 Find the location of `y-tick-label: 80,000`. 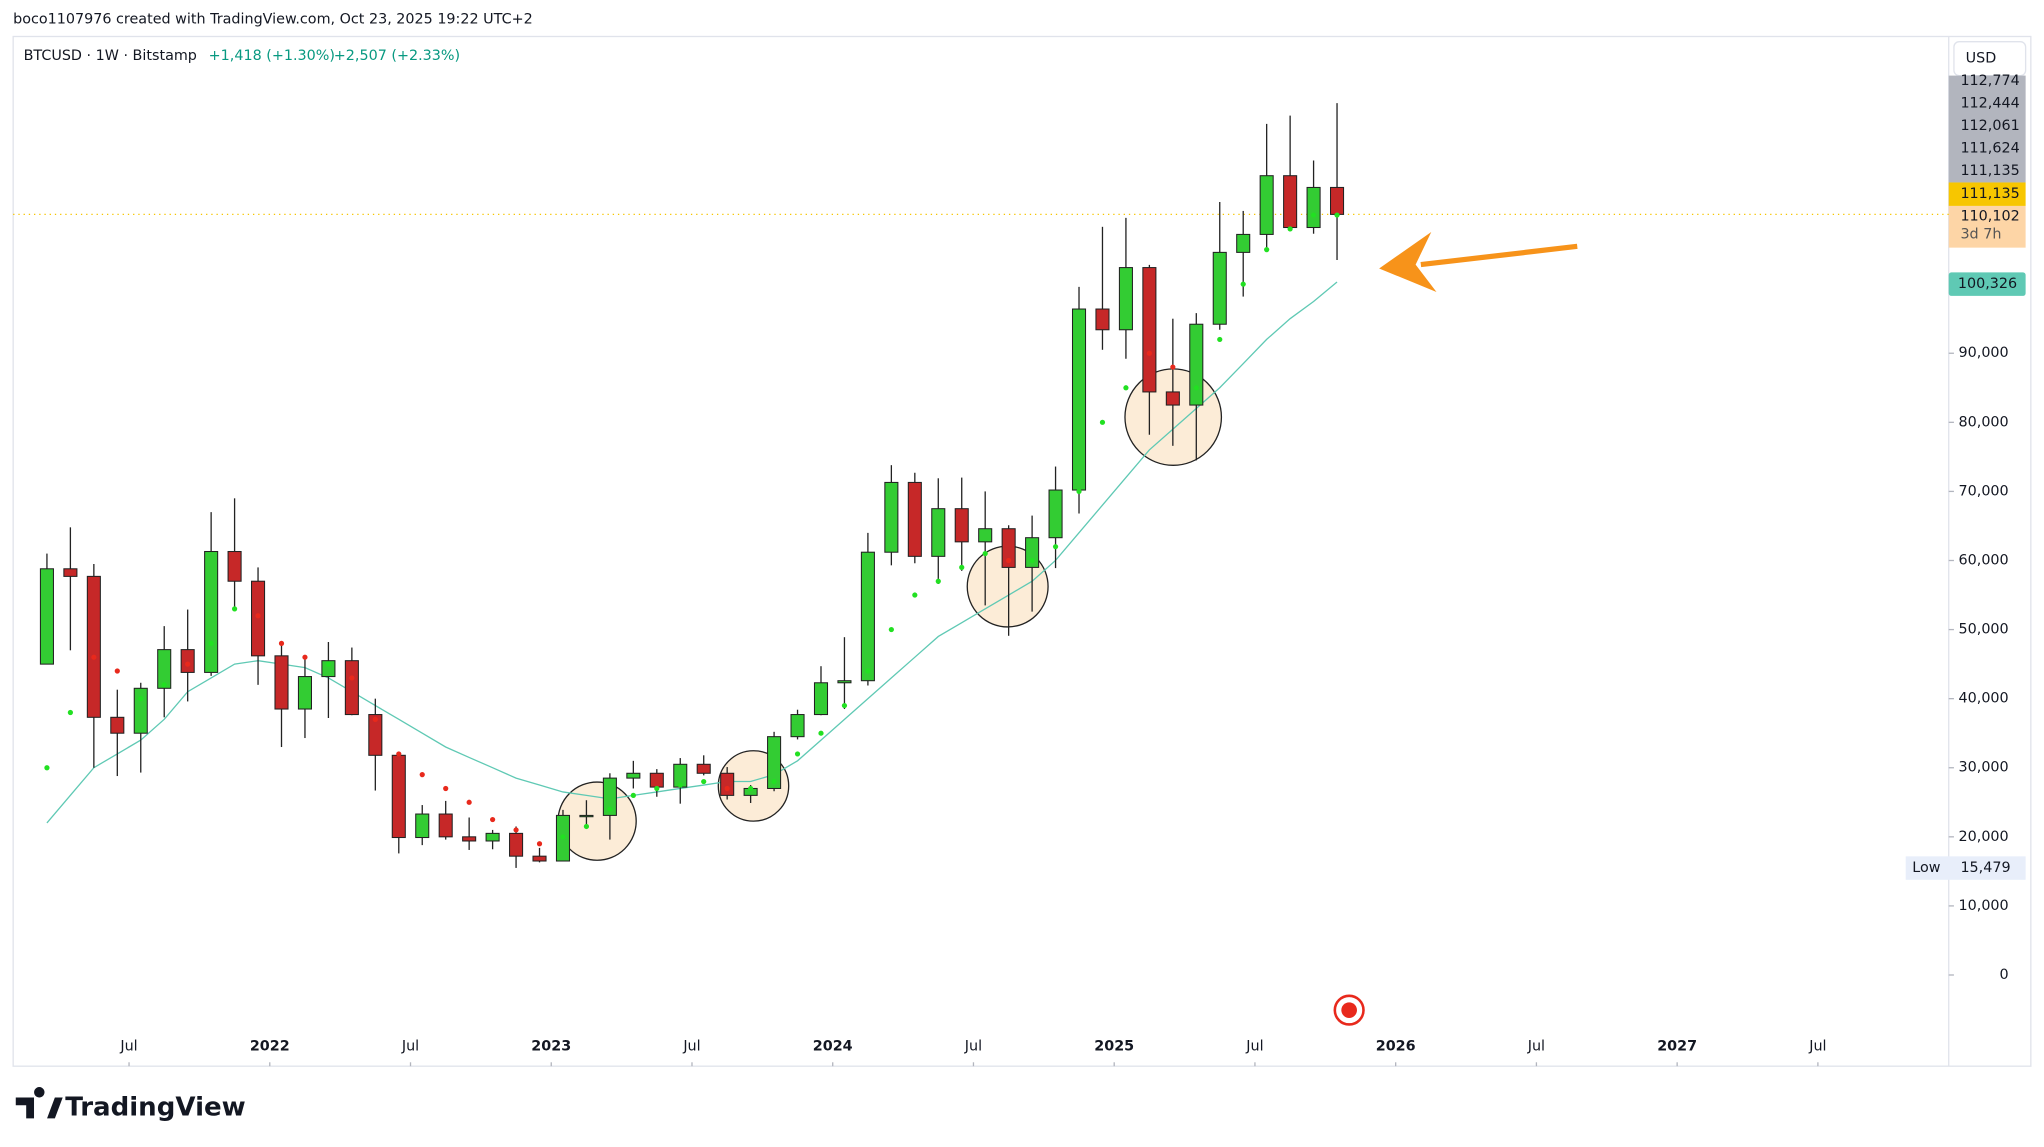

y-tick-label: 80,000 is located at coordinates (1984, 422).